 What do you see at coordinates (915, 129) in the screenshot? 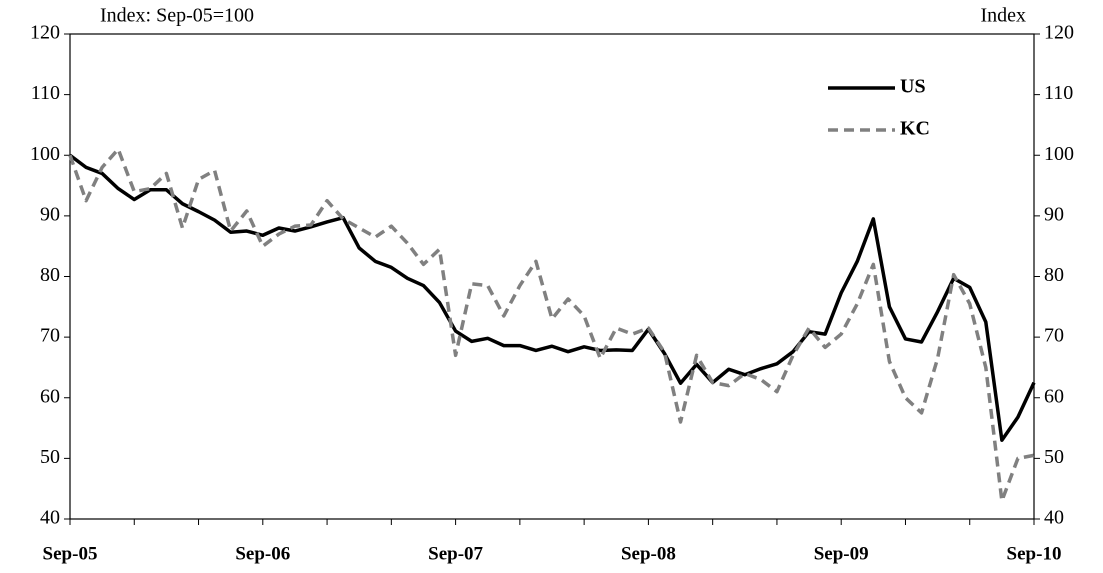
I see `legend-label: KC` at bounding box center [915, 129].